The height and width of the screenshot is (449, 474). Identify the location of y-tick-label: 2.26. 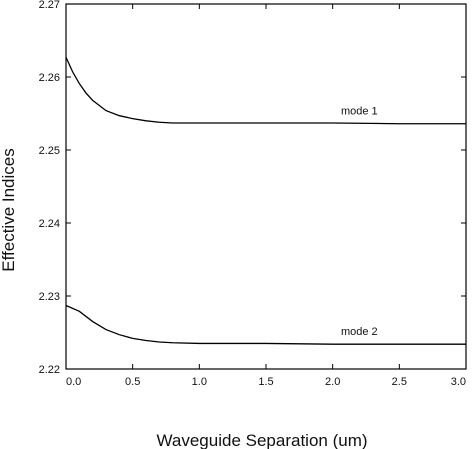
(49, 78).